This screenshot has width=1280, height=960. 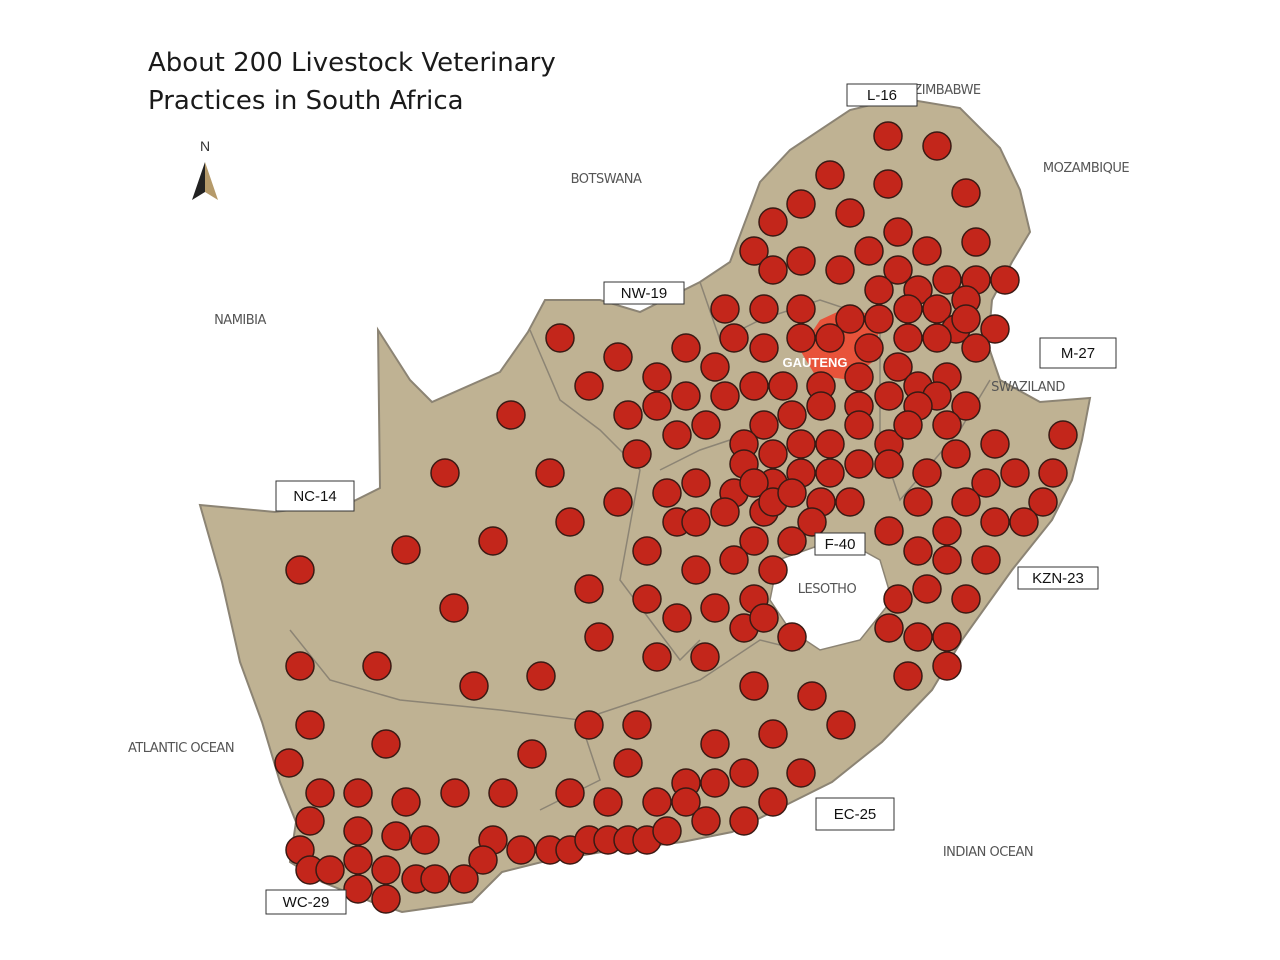 What do you see at coordinates (198, 181) in the screenshot?
I see `compass-arrow` at bounding box center [198, 181].